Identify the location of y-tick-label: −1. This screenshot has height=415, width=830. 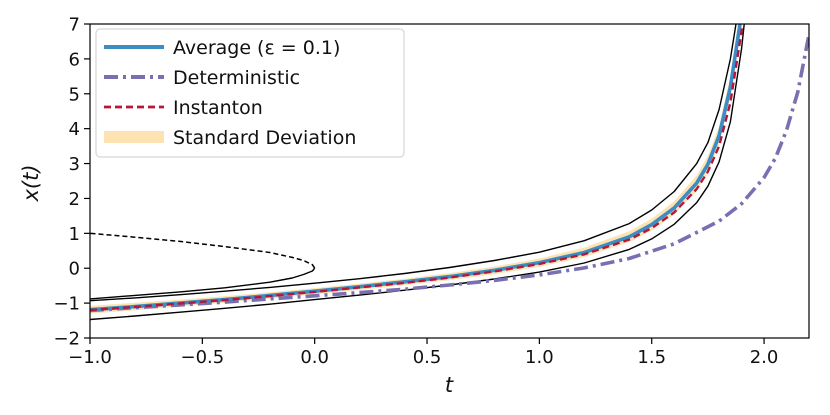
(66, 304).